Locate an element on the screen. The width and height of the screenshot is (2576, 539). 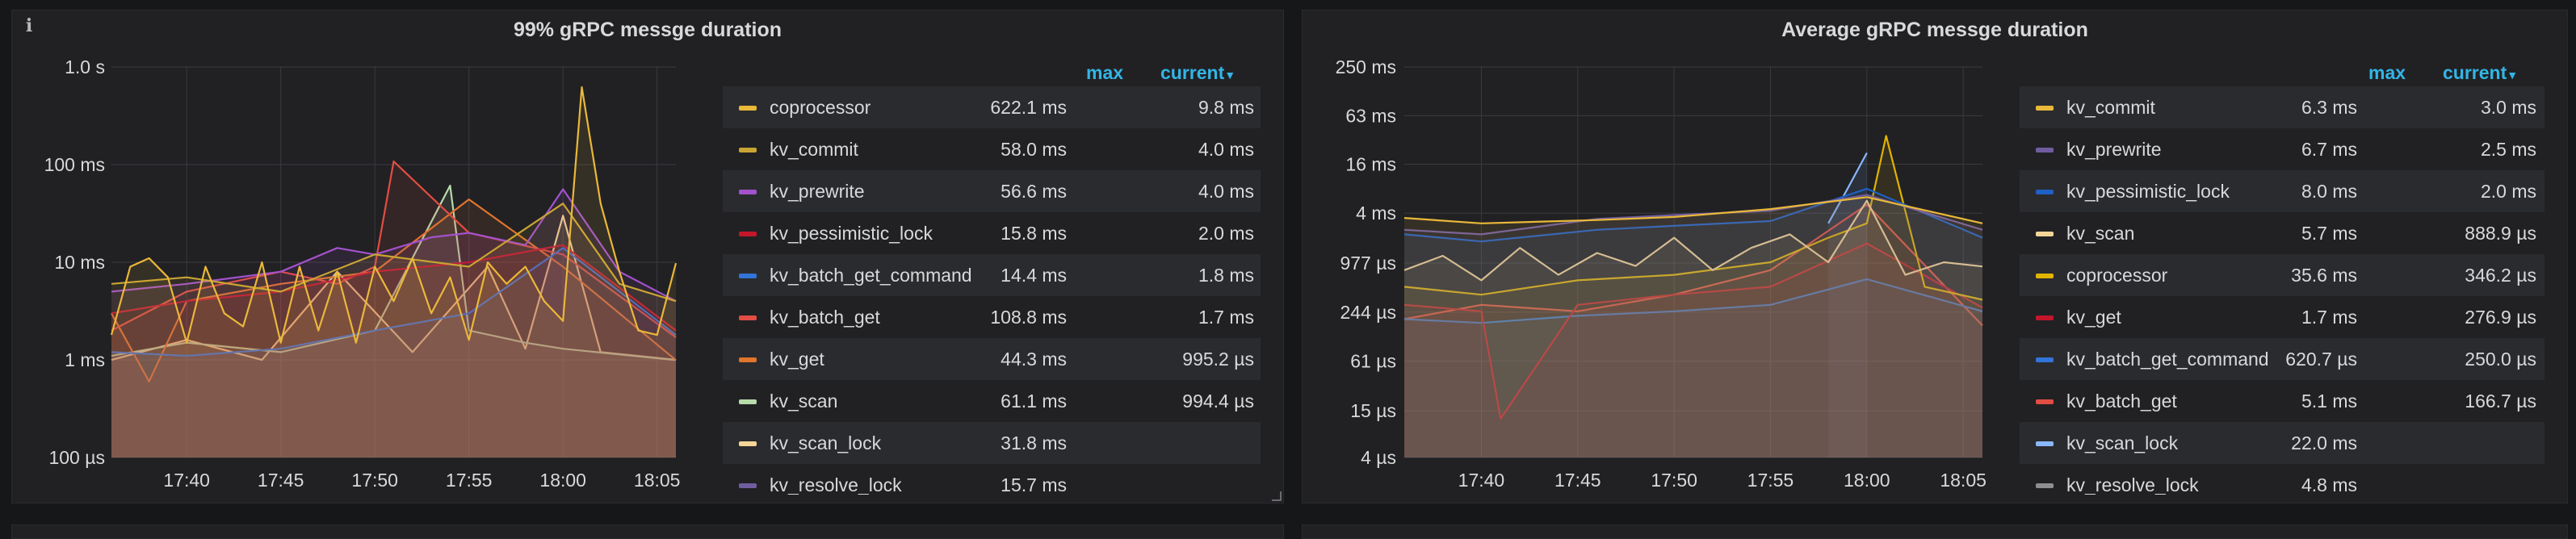
legend-current-value: 2.0 ms is located at coordinates (1226, 233).